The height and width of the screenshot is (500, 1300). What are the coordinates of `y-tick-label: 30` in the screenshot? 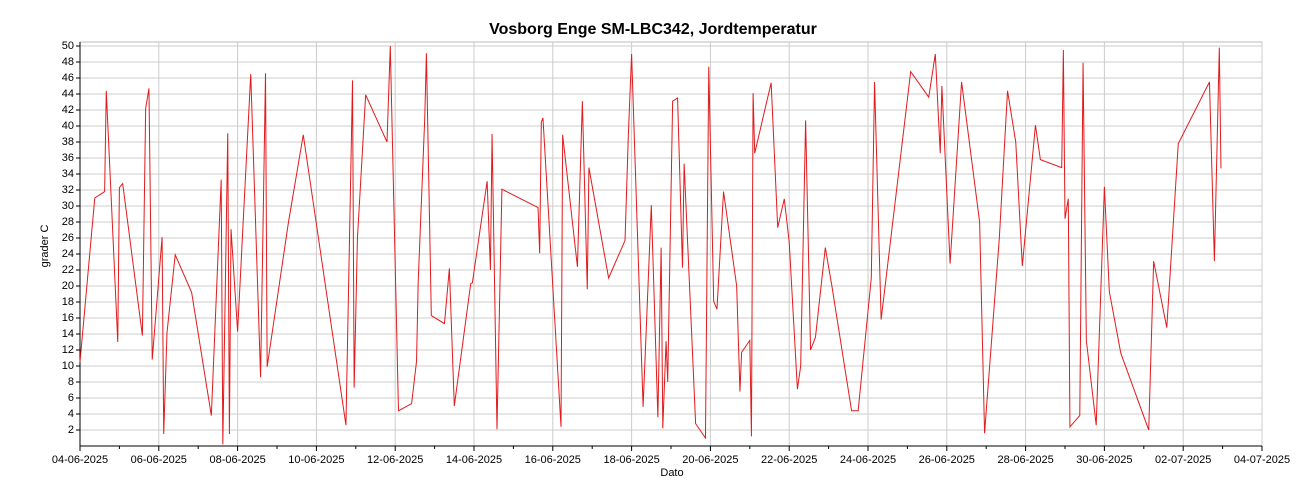 It's located at (68, 206).